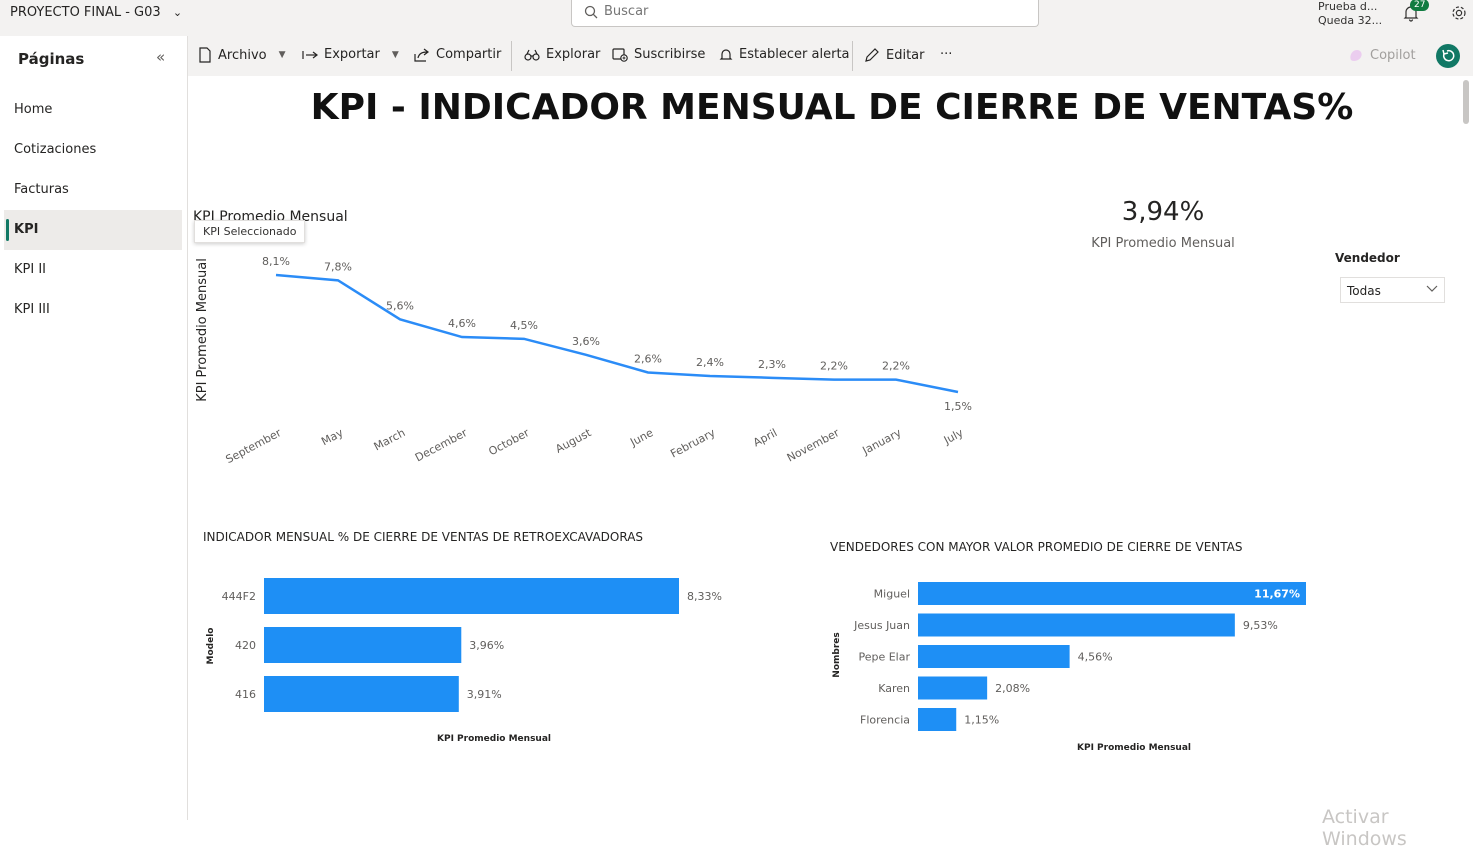  I want to click on x-tick-label: August, so click(573, 441).